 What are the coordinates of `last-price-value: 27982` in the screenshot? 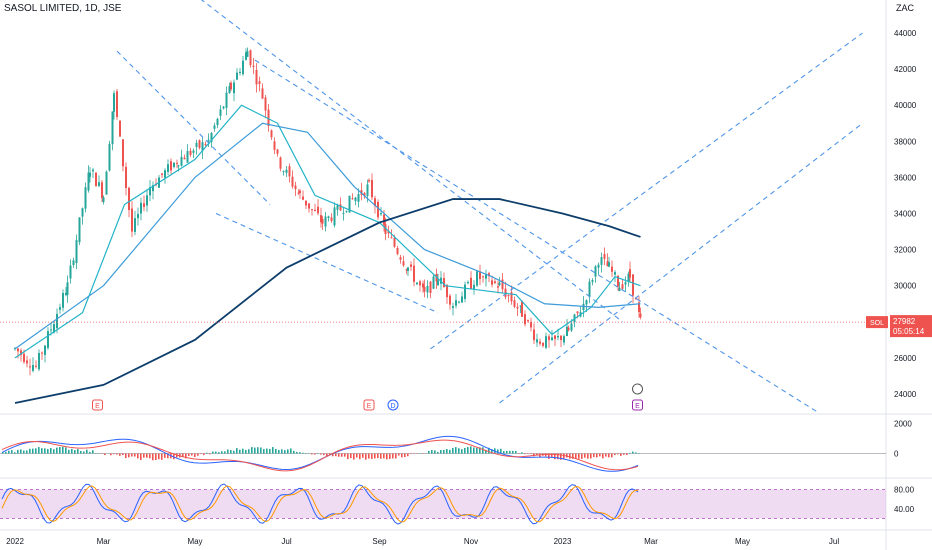 It's located at (904, 321).